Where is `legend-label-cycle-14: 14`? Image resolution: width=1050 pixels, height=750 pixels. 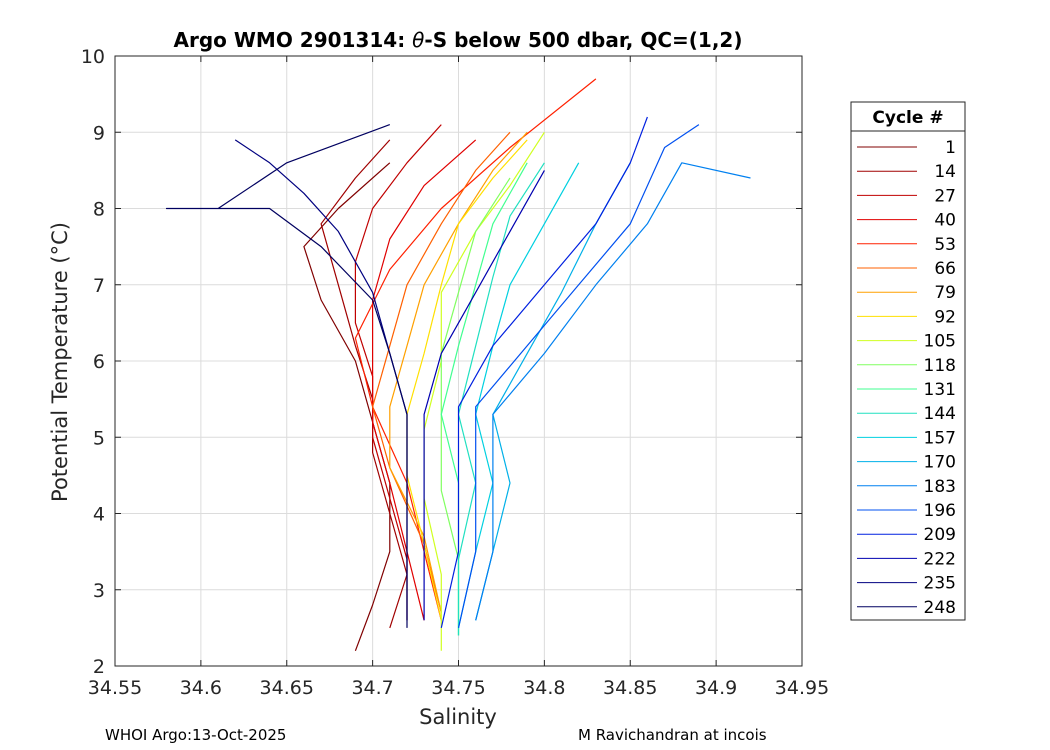
legend-label-cycle-14: 14 is located at coordinates (945, 172).